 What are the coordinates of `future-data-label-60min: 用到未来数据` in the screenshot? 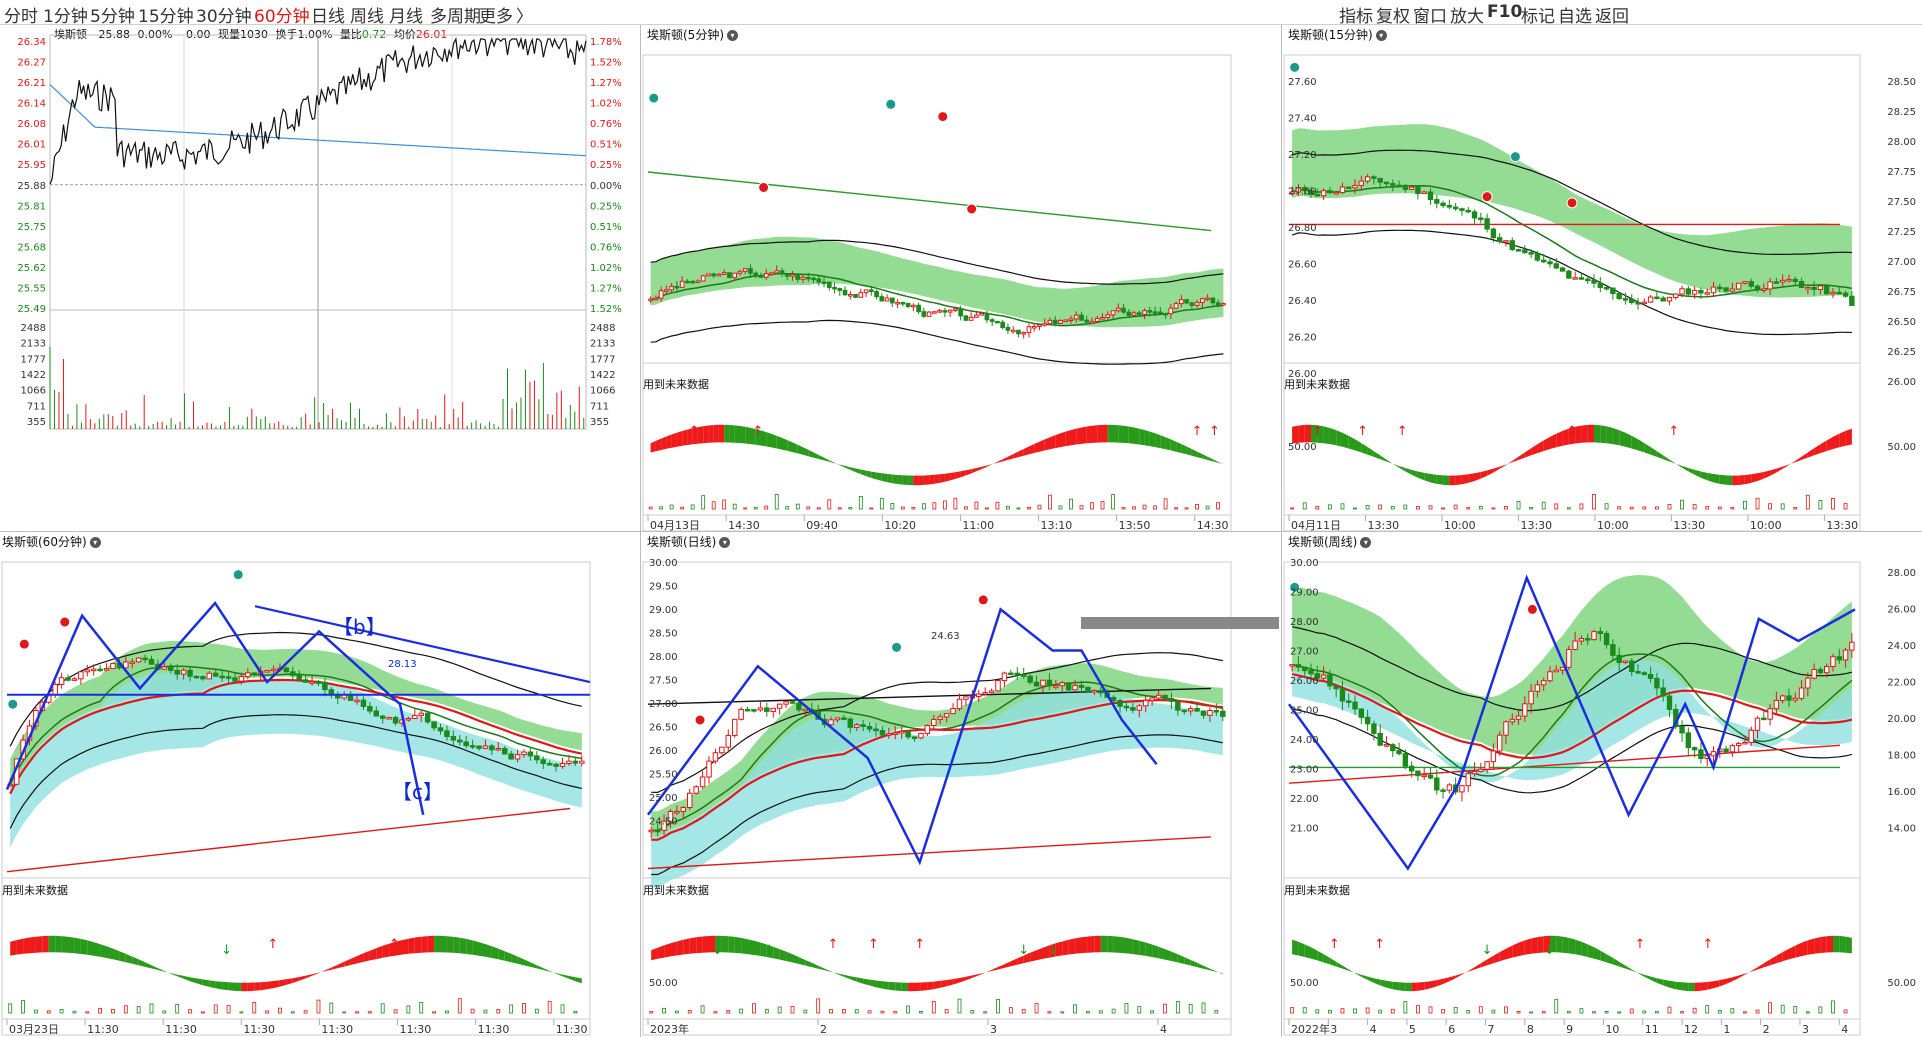 It's located at (35, 890).